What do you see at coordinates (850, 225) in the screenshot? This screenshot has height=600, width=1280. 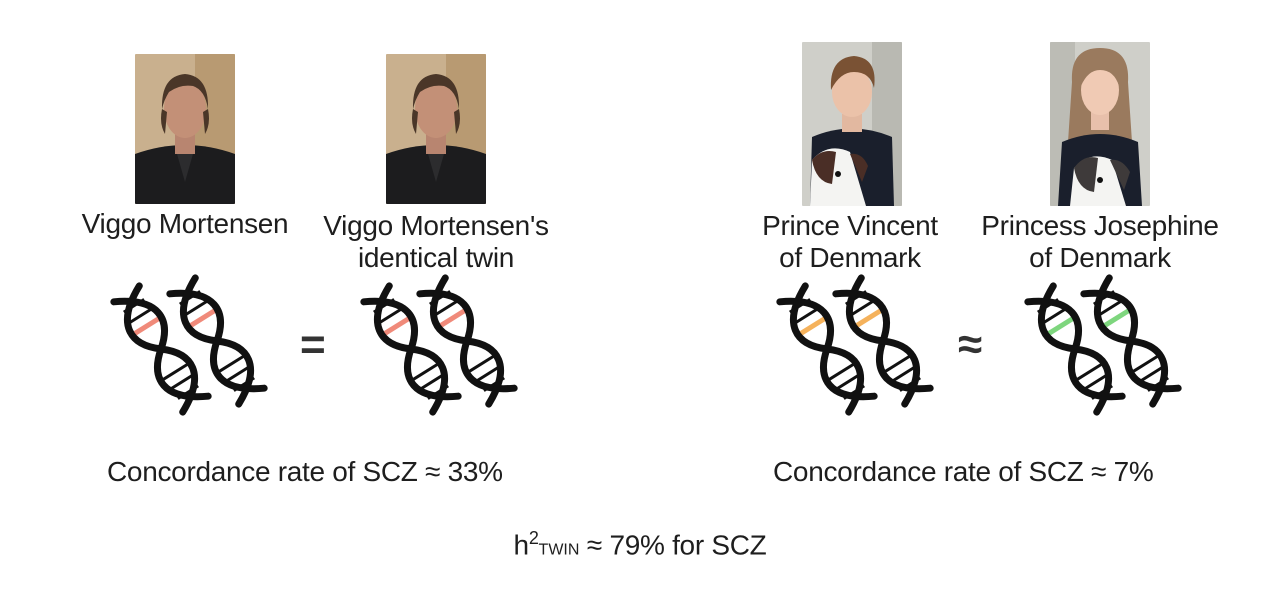 I see `caption-line: Prince Vincent` at bounding box center [850, 225].